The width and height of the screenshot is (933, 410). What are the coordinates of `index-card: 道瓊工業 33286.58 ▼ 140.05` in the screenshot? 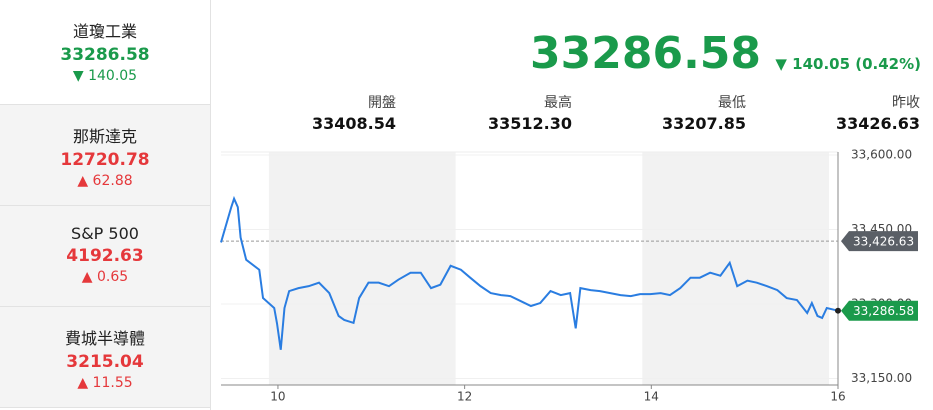 It's located at (105, 52).